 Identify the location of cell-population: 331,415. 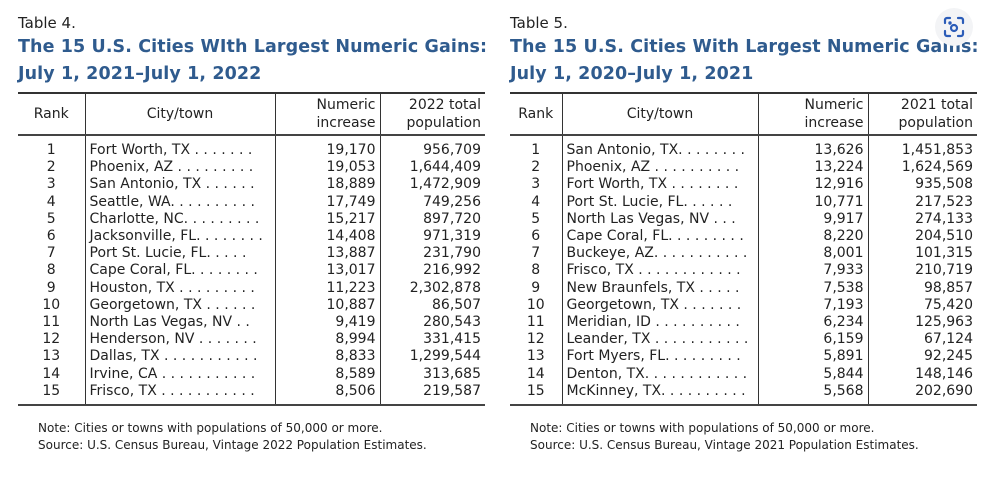
(452, 339).